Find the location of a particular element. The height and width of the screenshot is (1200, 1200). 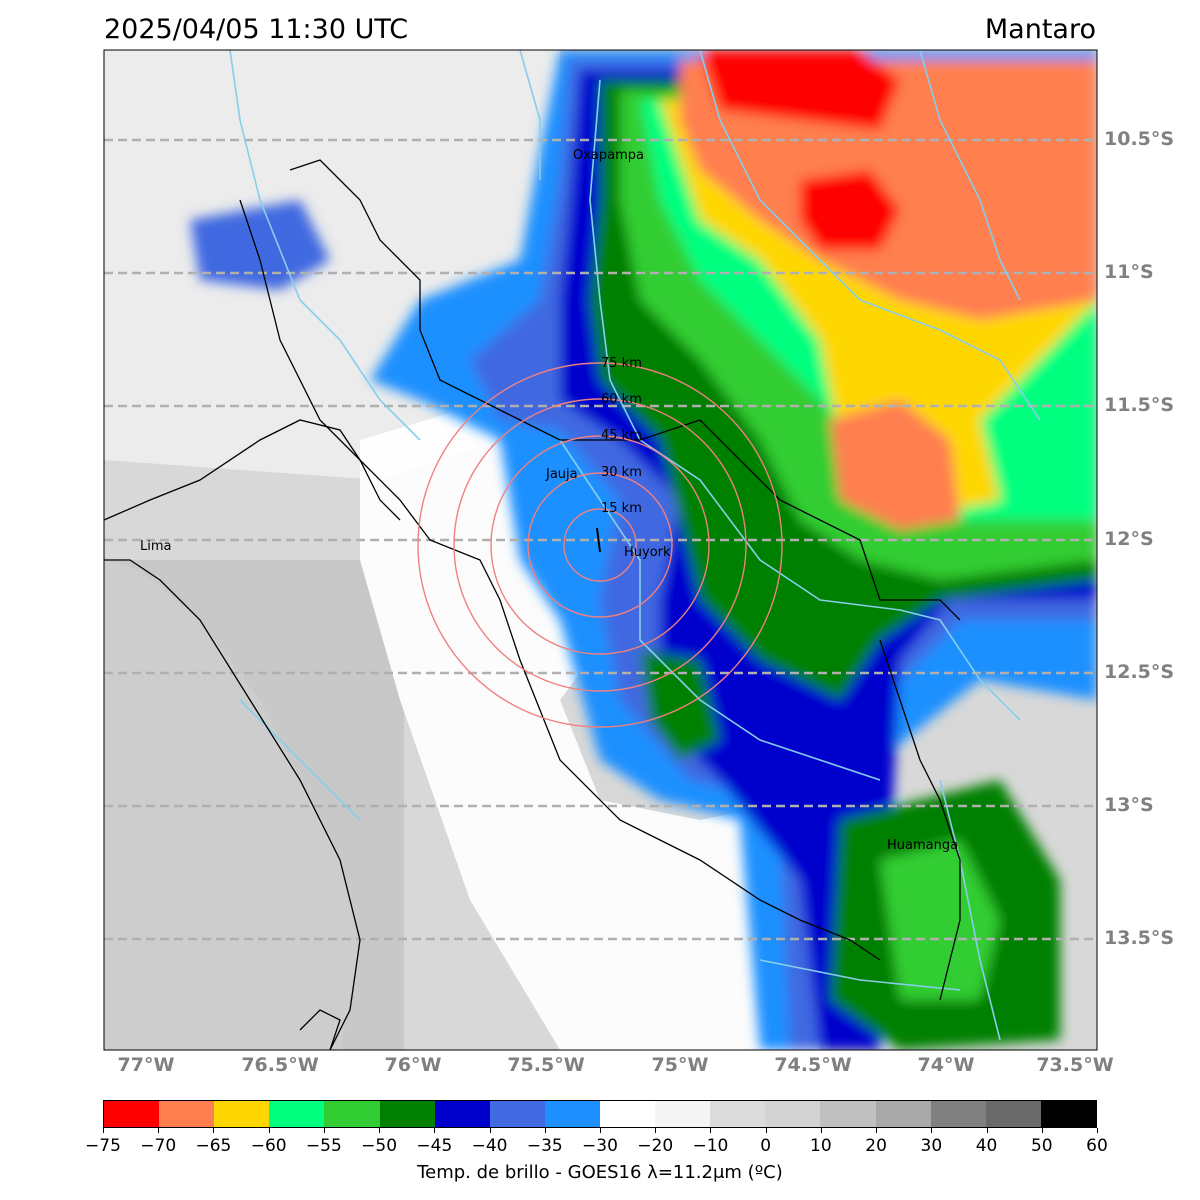

cloud-blue-northwest is located at coordinates (260, 245).